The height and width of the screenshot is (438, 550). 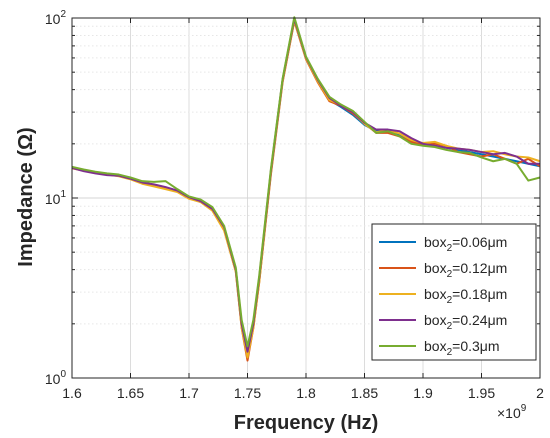 I want to click on legend-label-2: box2=0.12μm, so click(x=465, y=270).